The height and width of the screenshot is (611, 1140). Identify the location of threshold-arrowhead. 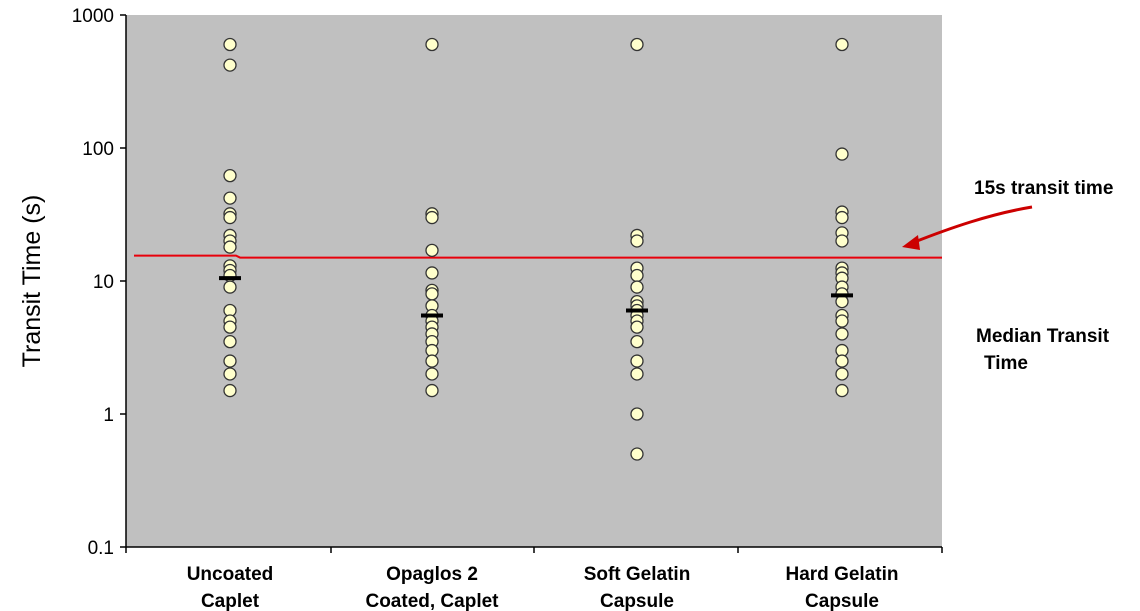
(911, 242).